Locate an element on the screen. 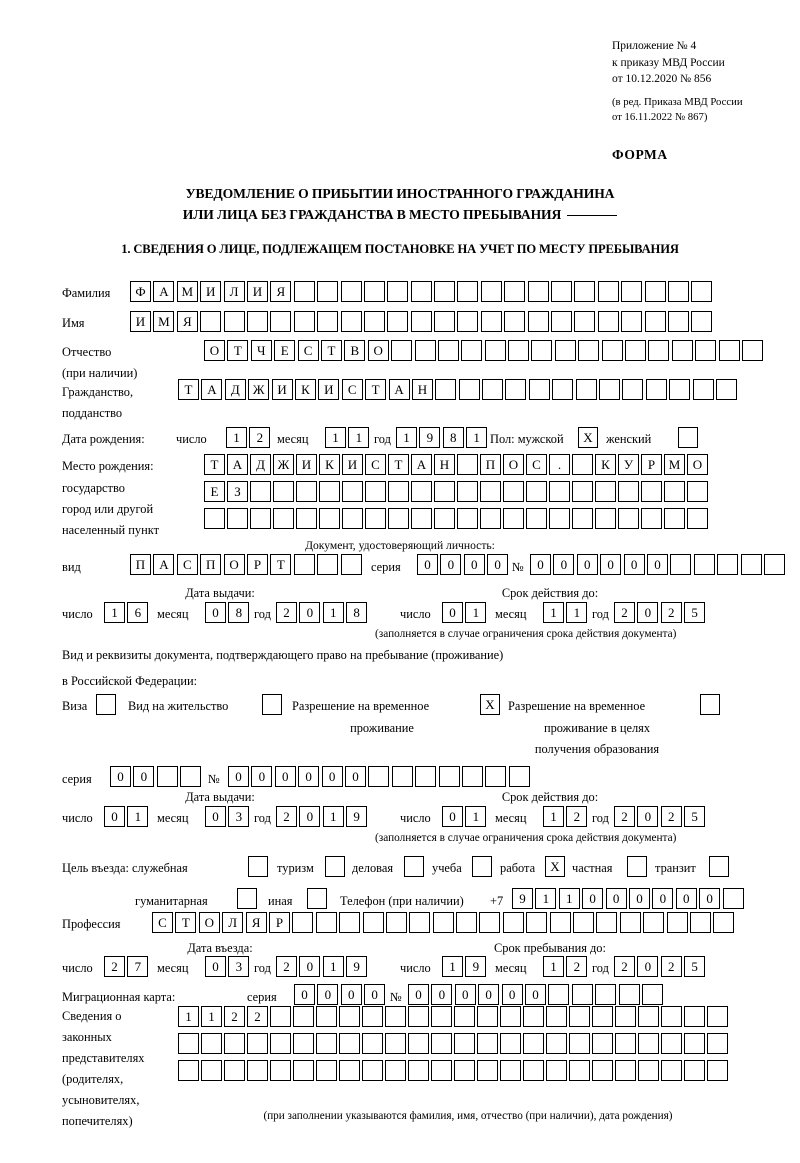 The image size is (800, 1163). permit-number-cell: 0 is located at coordinates (238, 776).